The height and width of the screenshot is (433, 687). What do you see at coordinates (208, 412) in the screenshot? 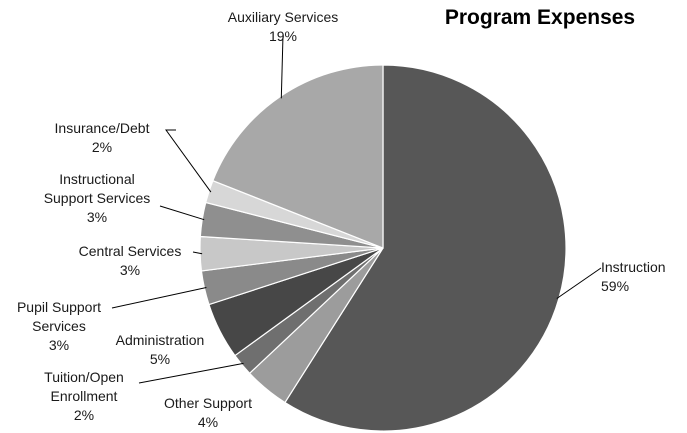
I see `data-label-other-support: Other Support 4%` at bounding box center [208, 412].